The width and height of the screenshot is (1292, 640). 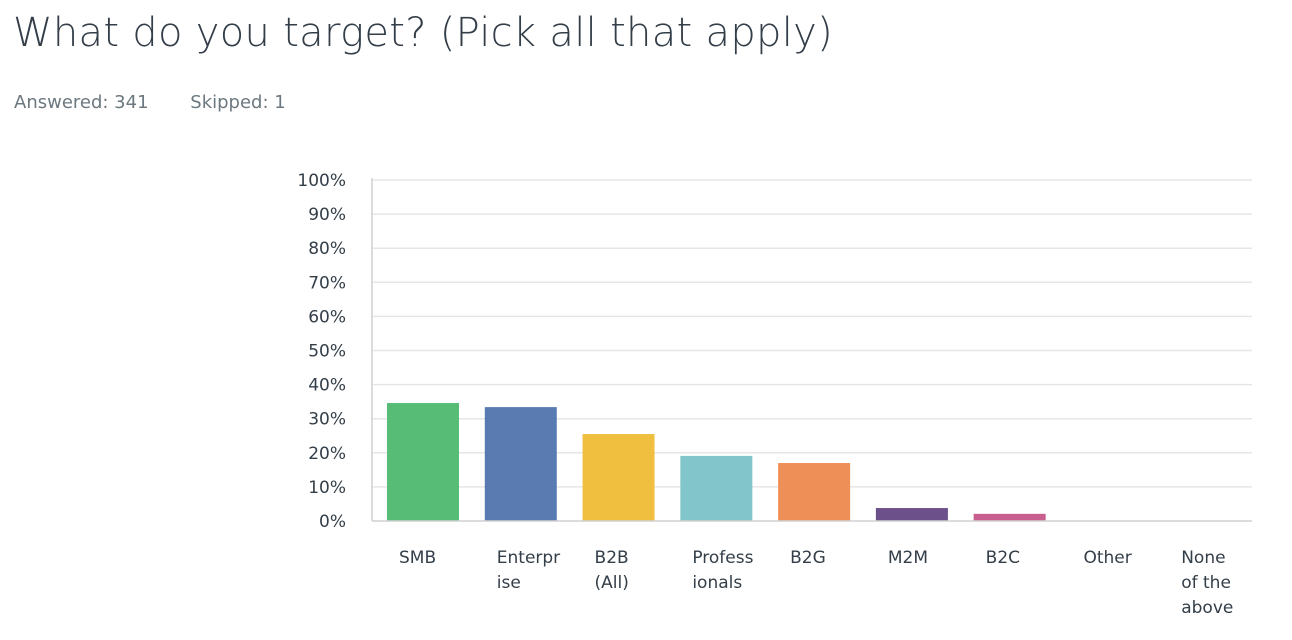 I want to click on y-tick-label: 30%, so click(x=327, y=420).